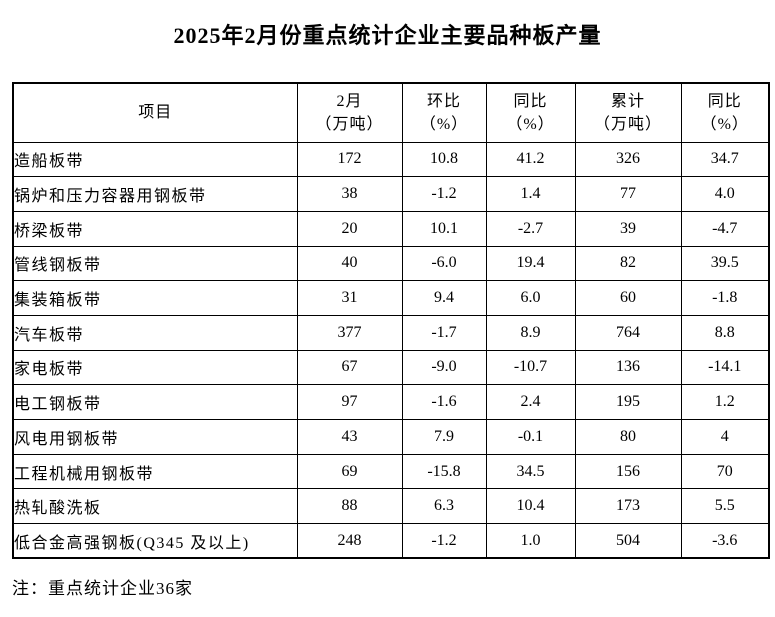 The width and height of the screenshot is (775, 617). What do you see at coordinates (349, 112) in the screenshot?
I see `column-header-february: 2月 （万吨）` at bounding box center [349, 112].